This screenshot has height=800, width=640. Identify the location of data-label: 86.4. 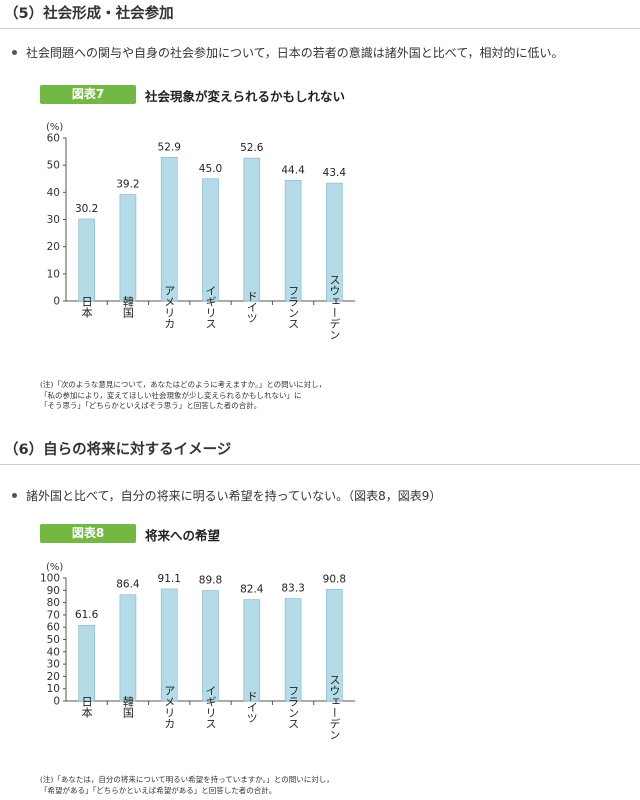
(128, 585).